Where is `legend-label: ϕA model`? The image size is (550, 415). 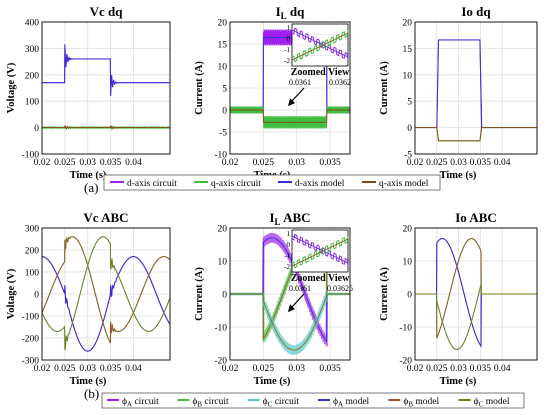 legend-label: ϕA model is located at coordinates (351, 403).